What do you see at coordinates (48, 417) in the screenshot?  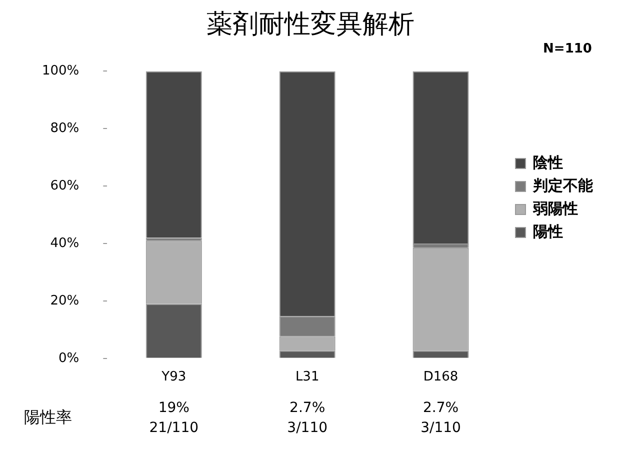 I see `text: 陽性率` at bounding box center [48, 417].